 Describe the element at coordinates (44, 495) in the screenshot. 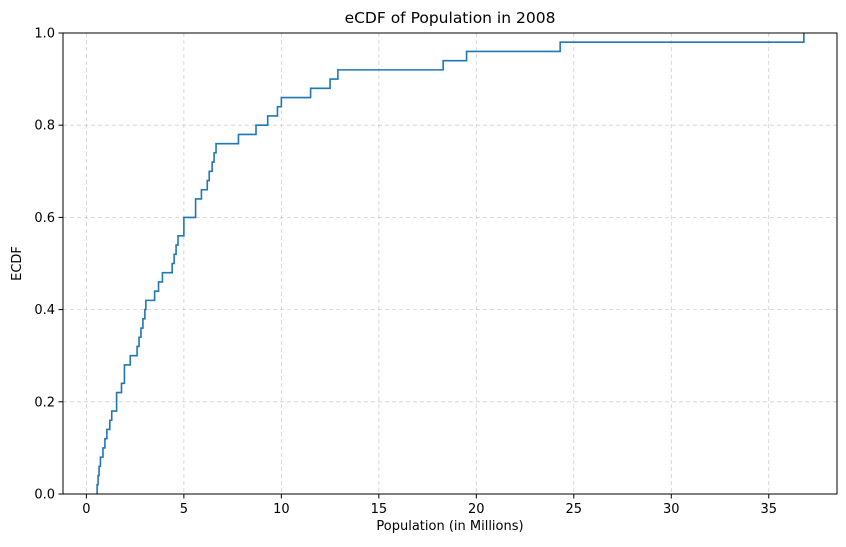

I see `y-tick-label: 0.0` at that location.